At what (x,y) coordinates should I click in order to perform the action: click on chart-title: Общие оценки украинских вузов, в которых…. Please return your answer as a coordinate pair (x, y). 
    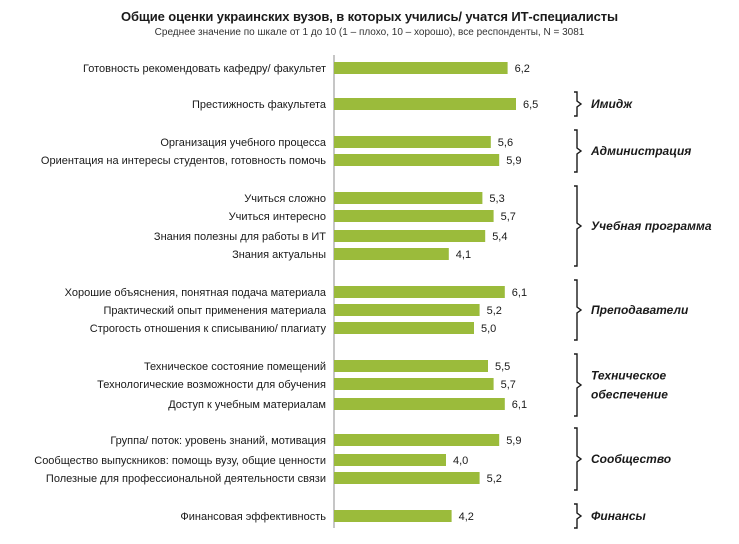
    Looking at the image, I should click on (369, 16).